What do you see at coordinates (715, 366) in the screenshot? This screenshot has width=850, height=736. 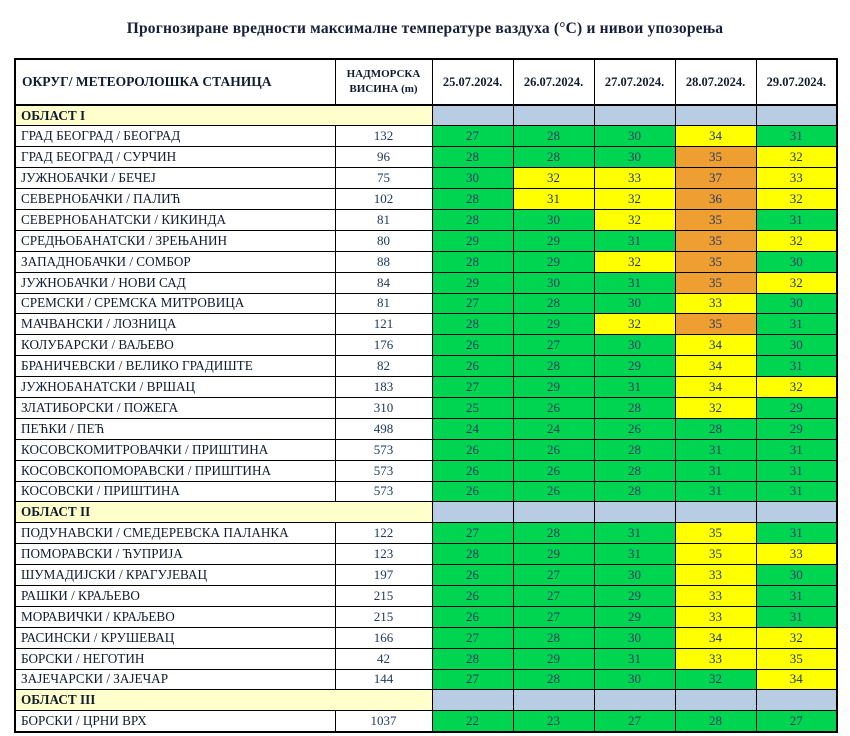 I see `temperature-cell: 34` at bounding box center [715, 366].